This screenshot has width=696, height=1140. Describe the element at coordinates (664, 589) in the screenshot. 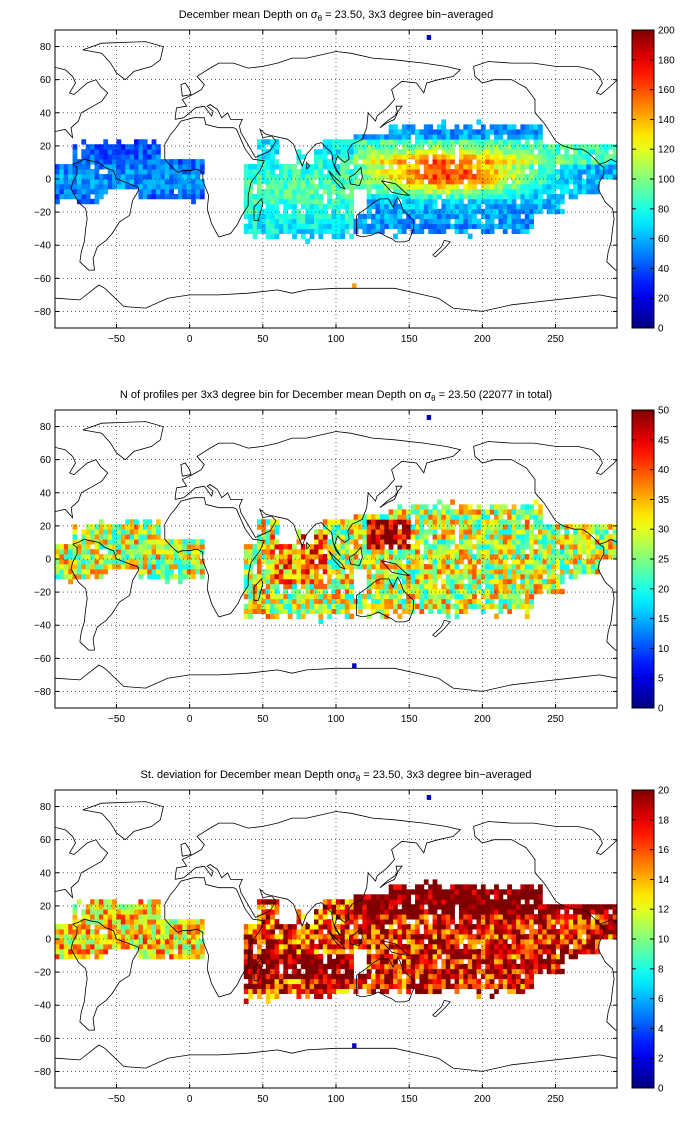

I see `colorbar-tick-label: 20` at that location.